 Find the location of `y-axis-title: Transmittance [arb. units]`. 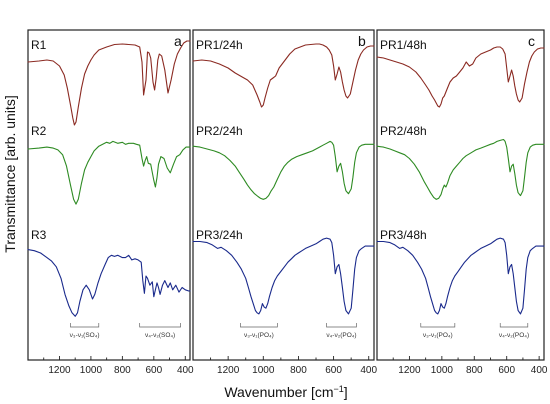

y-axis-title: Transmittance [arb. units] is located at coordinates (10, 173).